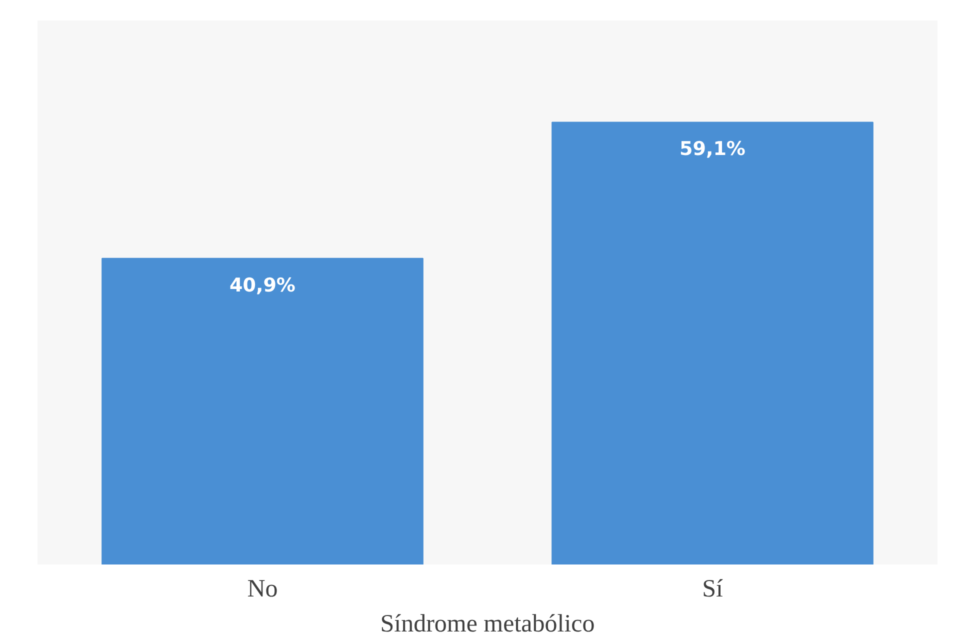 This screenshot has height=640, width=957. What do you see at coordinates (263, 285) in the screenshot?
I see `data-label: 40,9%` at bounding box center [263, 285].